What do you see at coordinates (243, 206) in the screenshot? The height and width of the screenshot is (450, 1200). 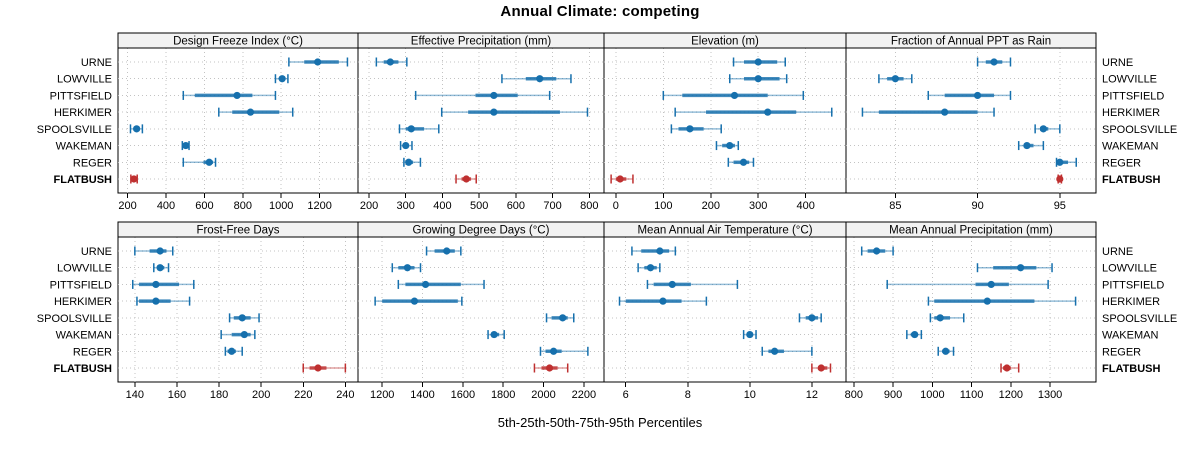 I see `x-tick-label: 800` at bounding box center [243, 206].